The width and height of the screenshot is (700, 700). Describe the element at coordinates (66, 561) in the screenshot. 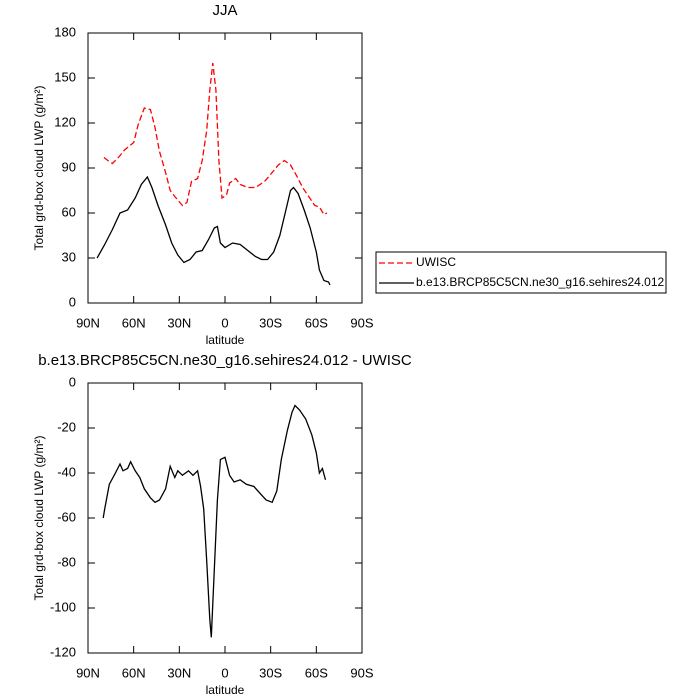

I see `y-tick-label: -80` at that location.